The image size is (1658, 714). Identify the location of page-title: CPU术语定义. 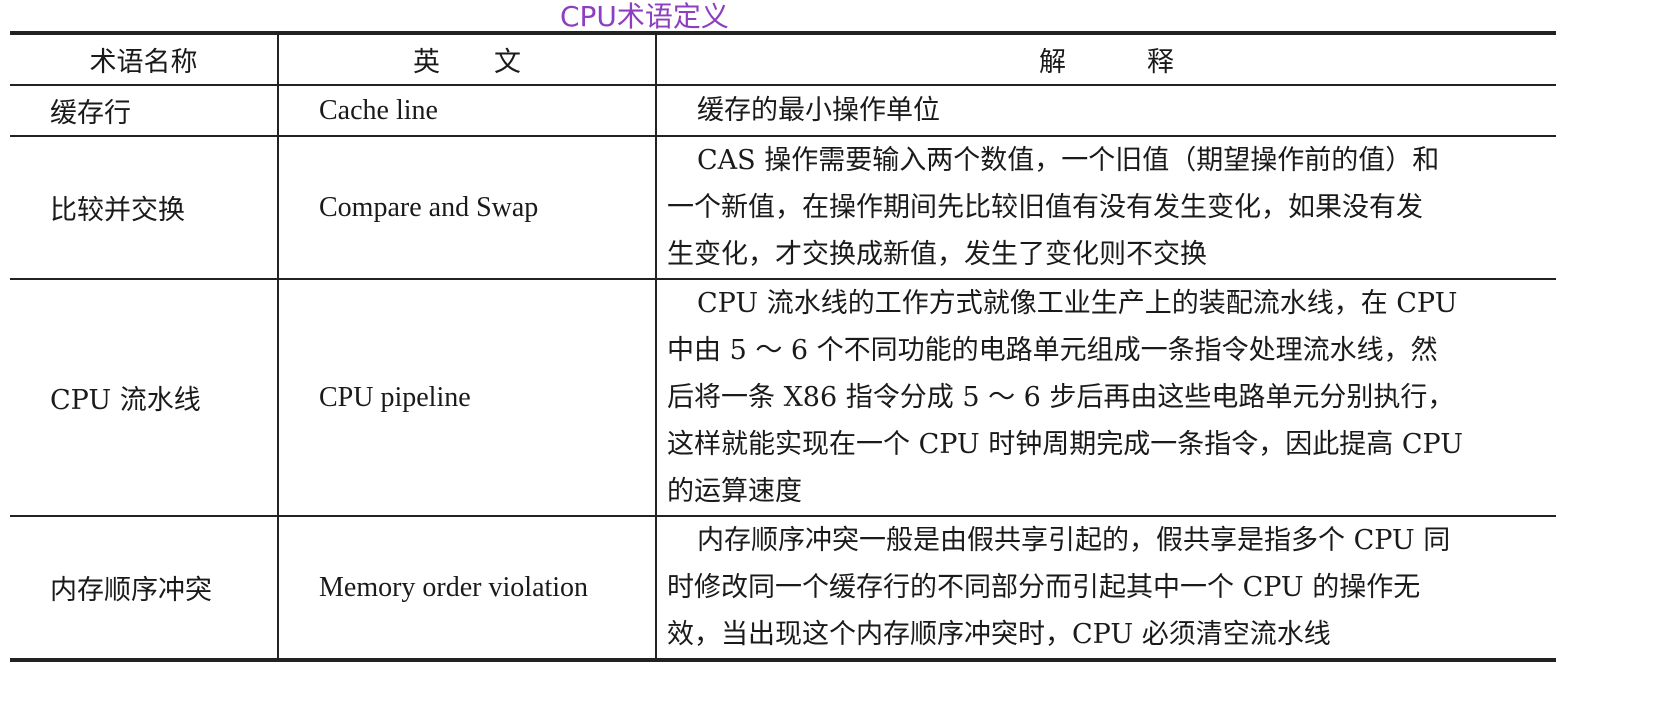
(644, 16).